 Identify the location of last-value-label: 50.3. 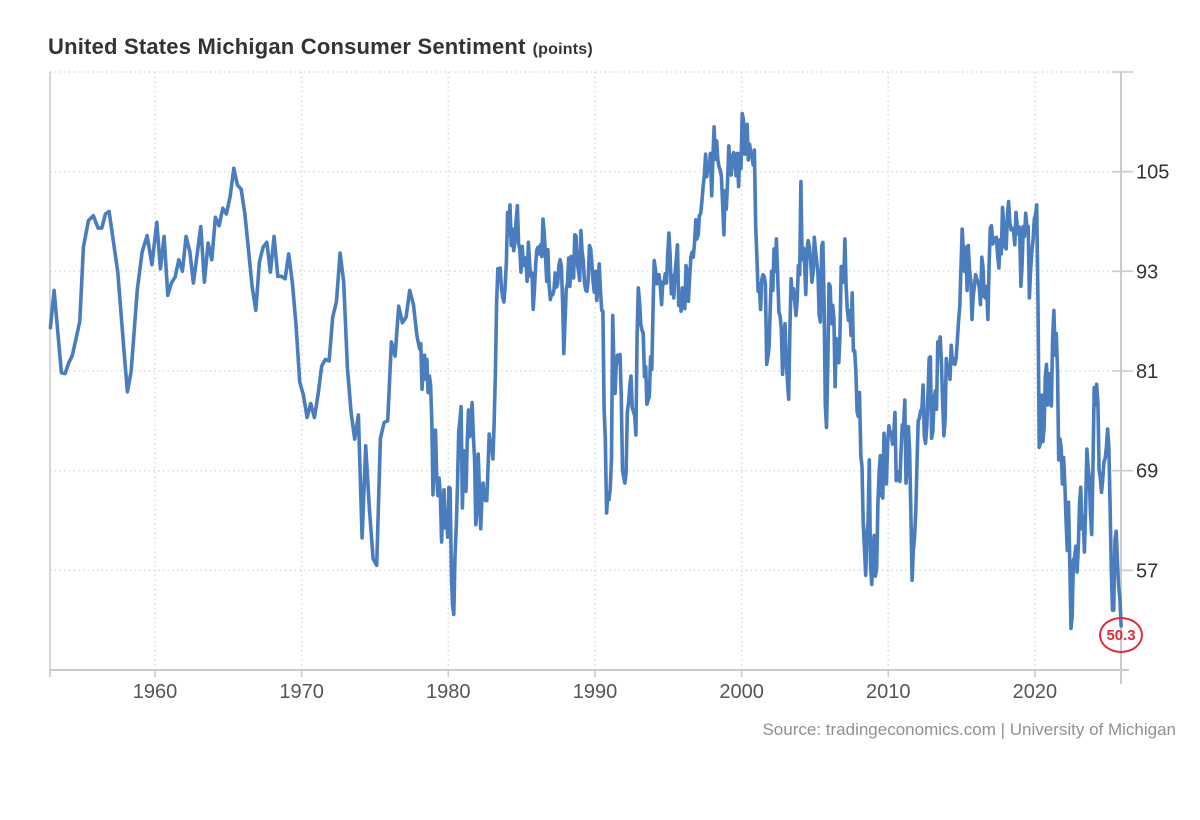
(1121, 635).